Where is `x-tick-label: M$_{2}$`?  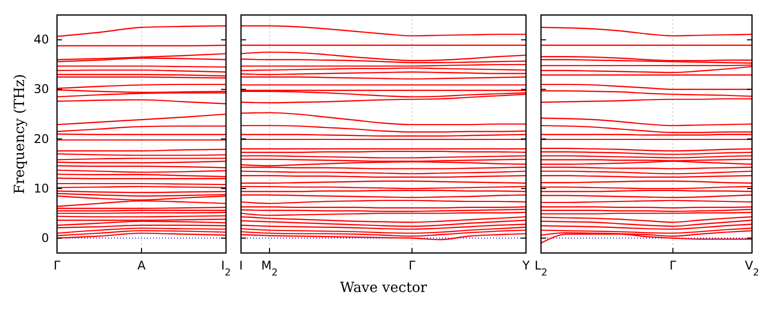 x-tick-label: M$_{2}$ is located at coordinates (269, 268).